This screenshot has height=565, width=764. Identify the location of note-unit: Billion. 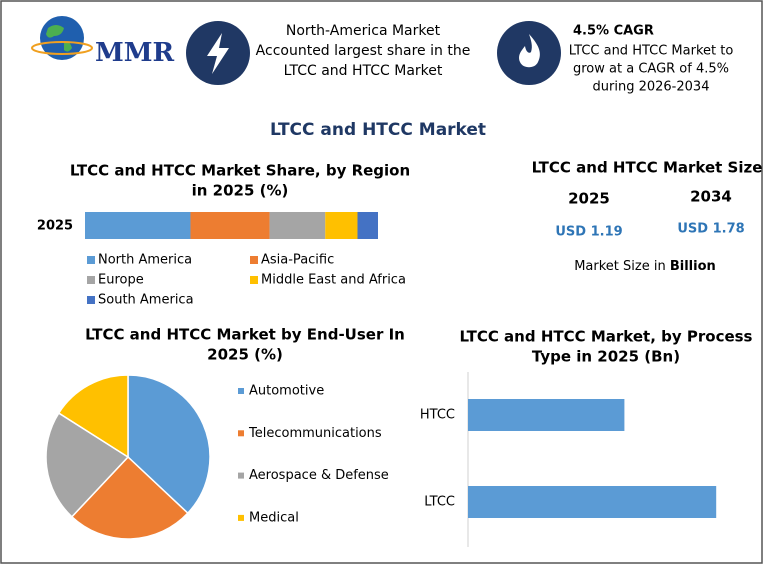
(693, 266).